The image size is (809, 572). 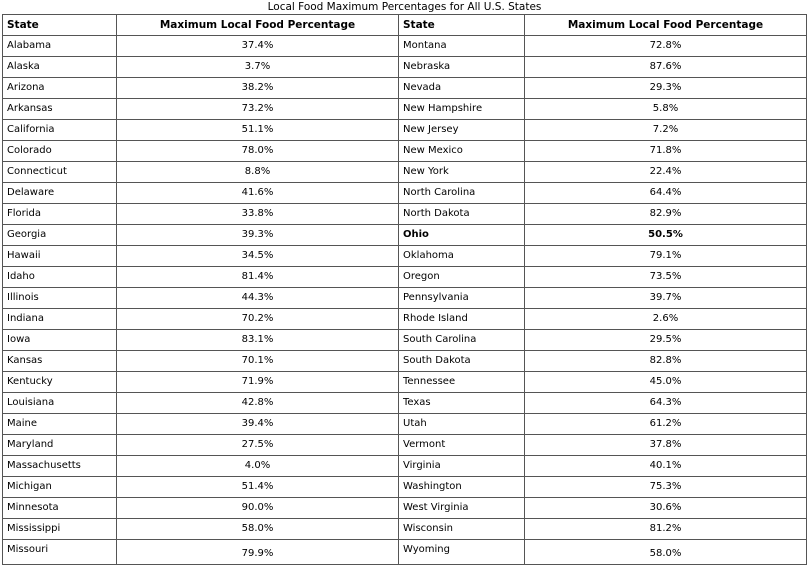 I want to click on state-cell: Washington, so click(x=461, y=487).